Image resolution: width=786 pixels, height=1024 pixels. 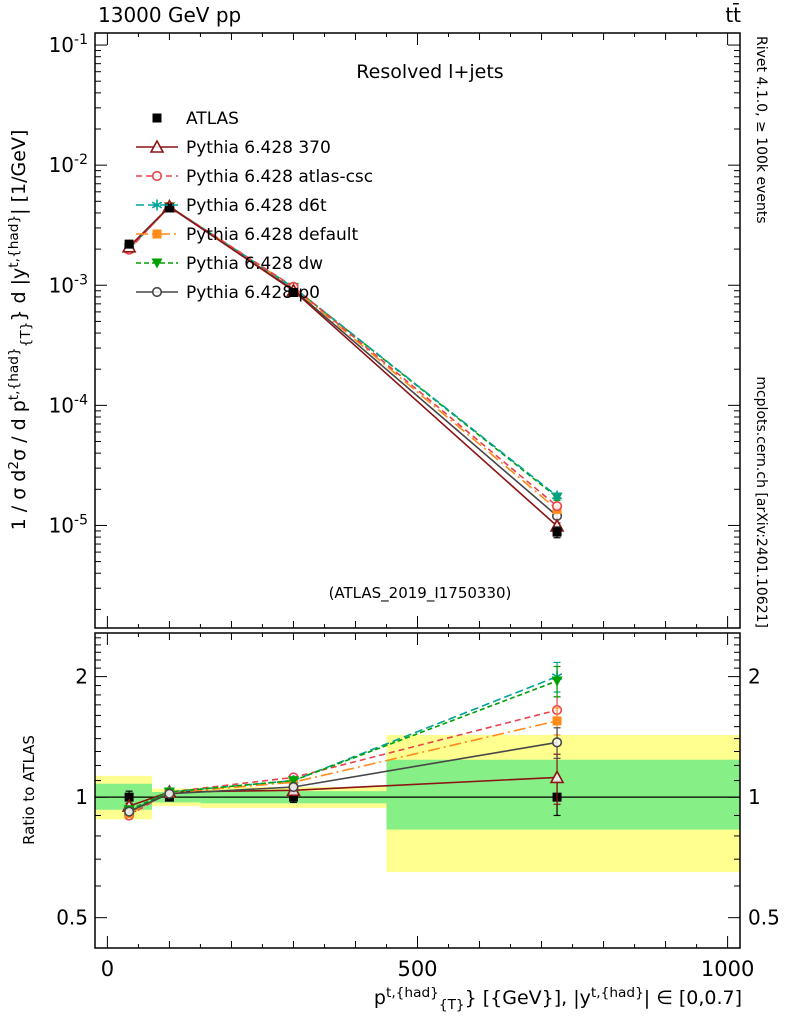 I want to click on main-y-tick-label: 10⁻⁵, so click(x=68, y=524).